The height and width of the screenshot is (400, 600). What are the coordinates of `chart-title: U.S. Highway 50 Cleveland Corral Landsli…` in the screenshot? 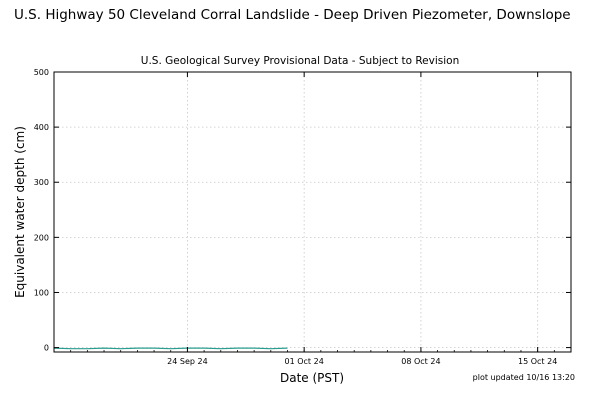 It's located at (292, 15).